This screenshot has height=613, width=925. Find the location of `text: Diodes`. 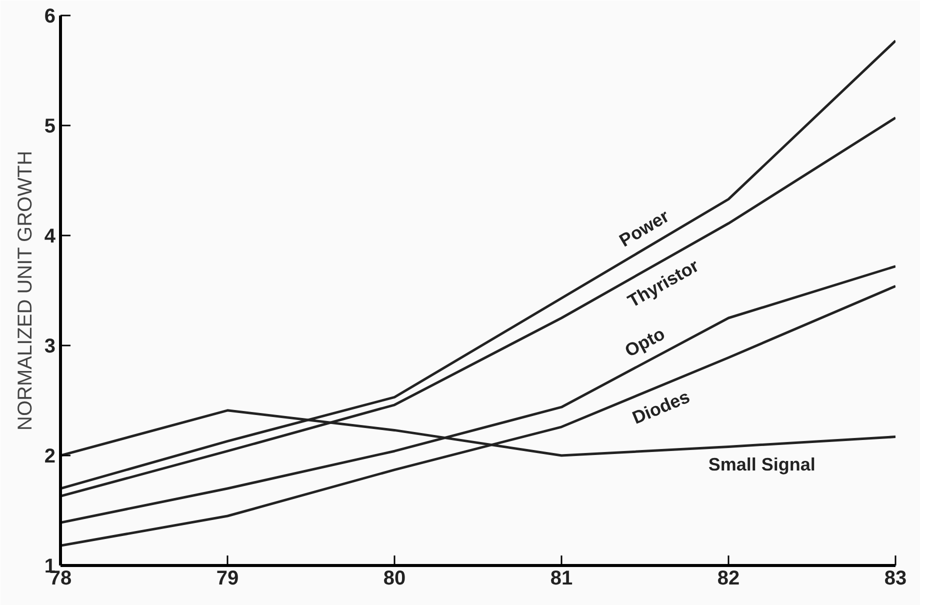

text: Diodes is located at coordinates (661, 407).